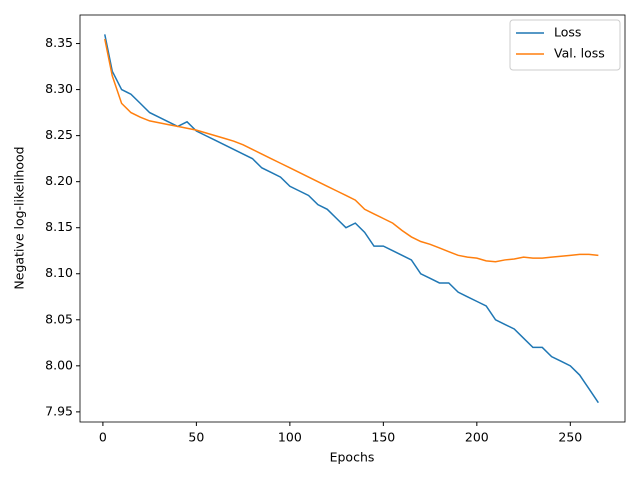 Image resolution: width=640 pixels, height=484 pixels. What do you see at coordinates (477, 437) in the screenshot?
I see `x-tick-label: 200` at bounding box center [477, 437].